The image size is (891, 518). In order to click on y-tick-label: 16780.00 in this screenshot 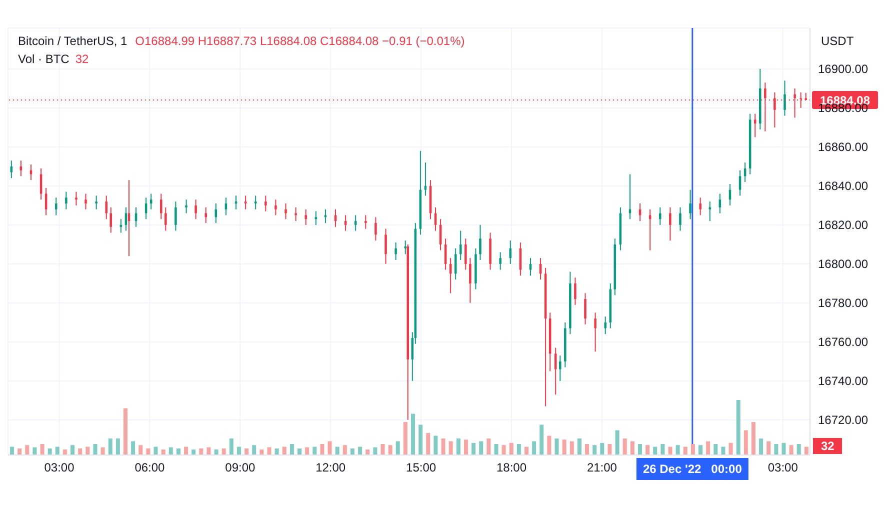, I will do `click(843, 303)`.